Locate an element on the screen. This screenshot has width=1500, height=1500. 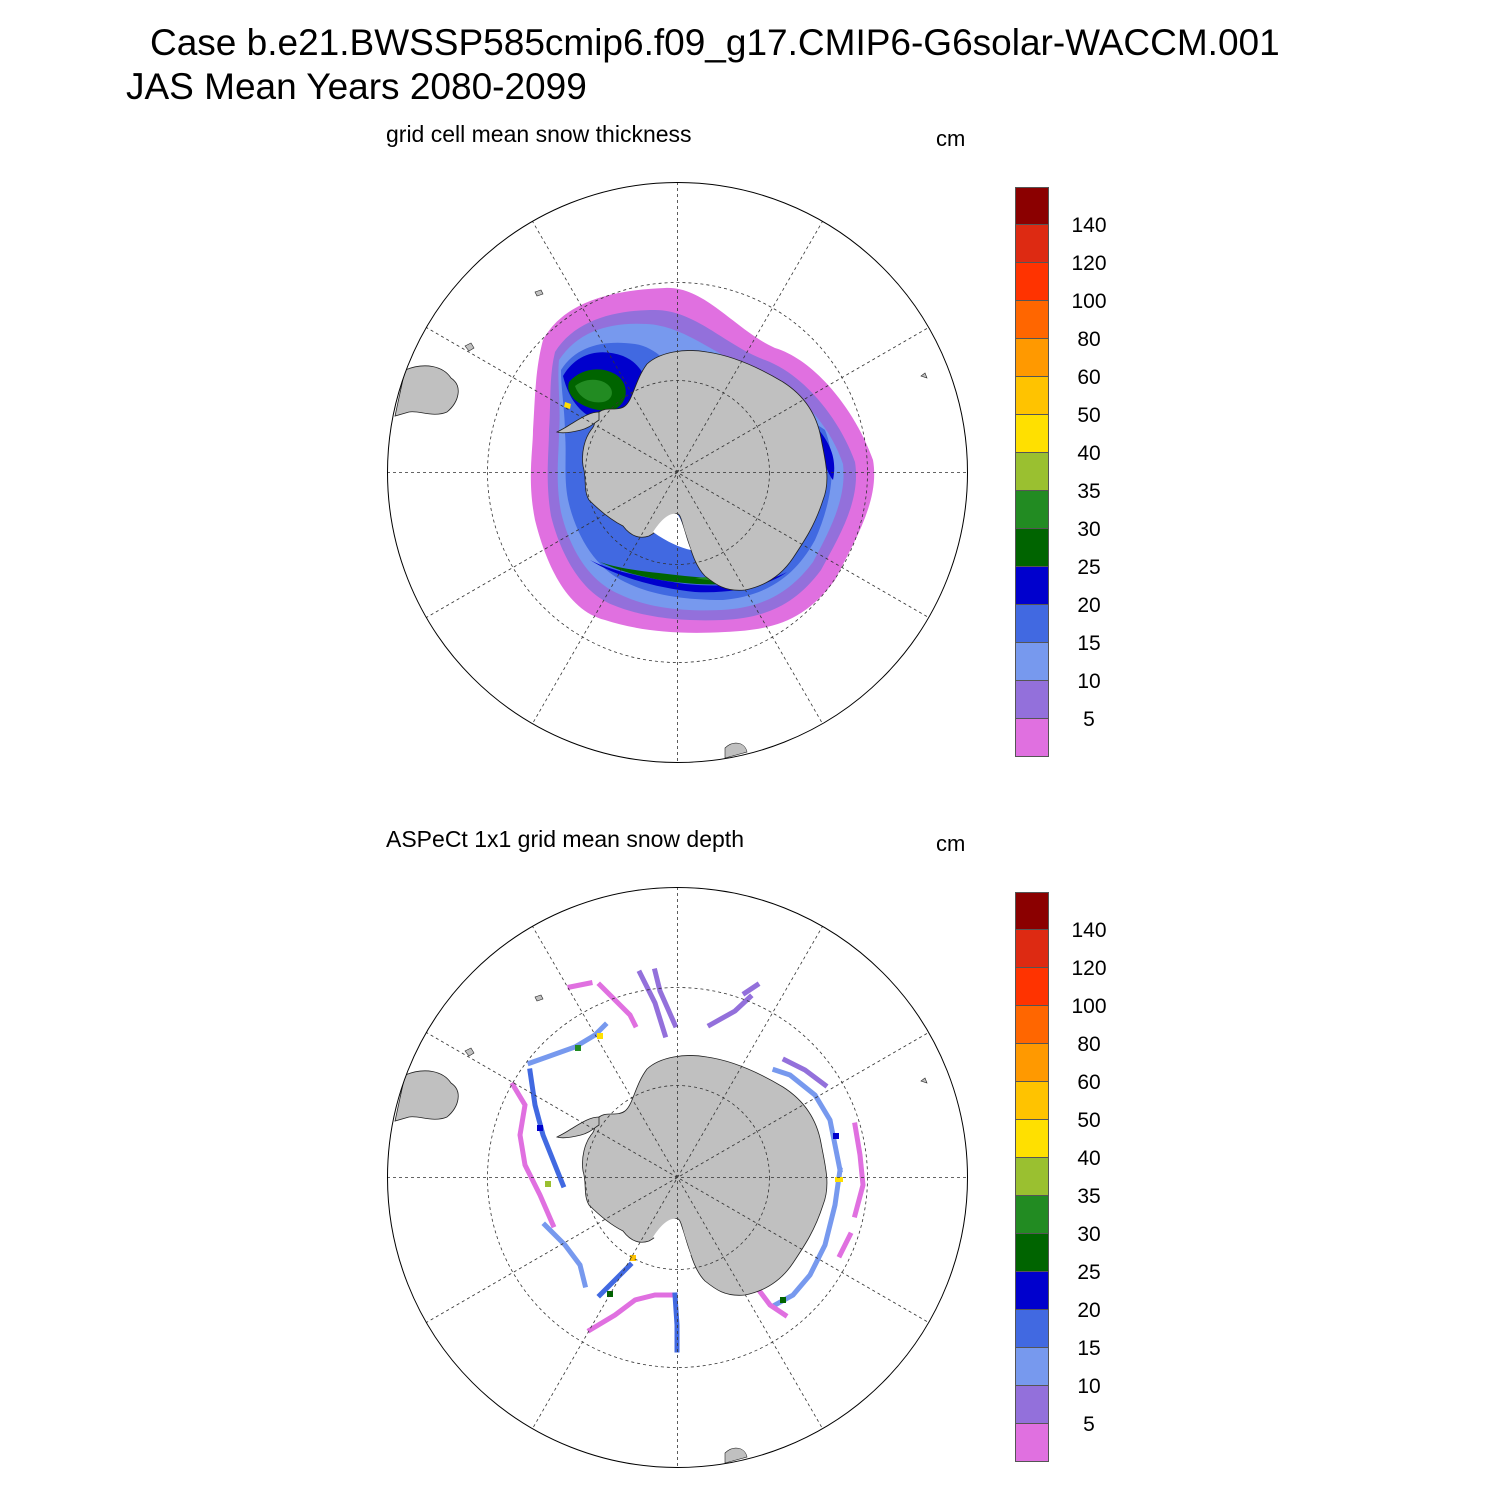
period-title: JAS Mean Years 2080-2099 is located at coordinates (356, 86).